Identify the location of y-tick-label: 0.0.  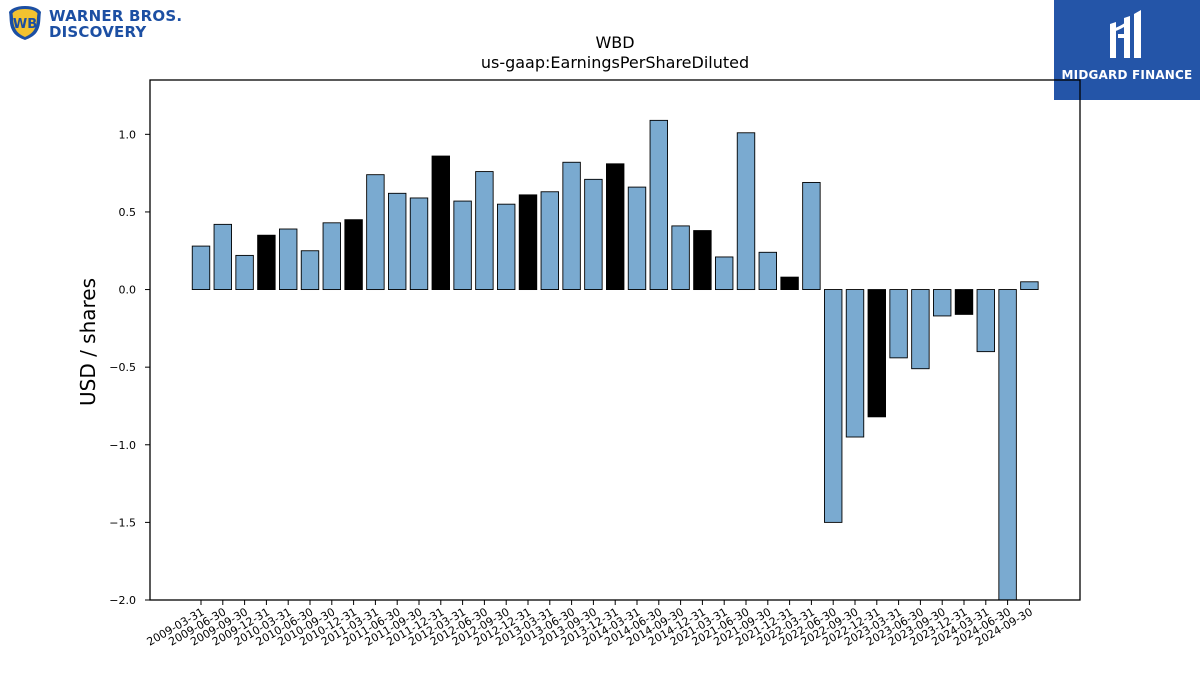
(128, 290).